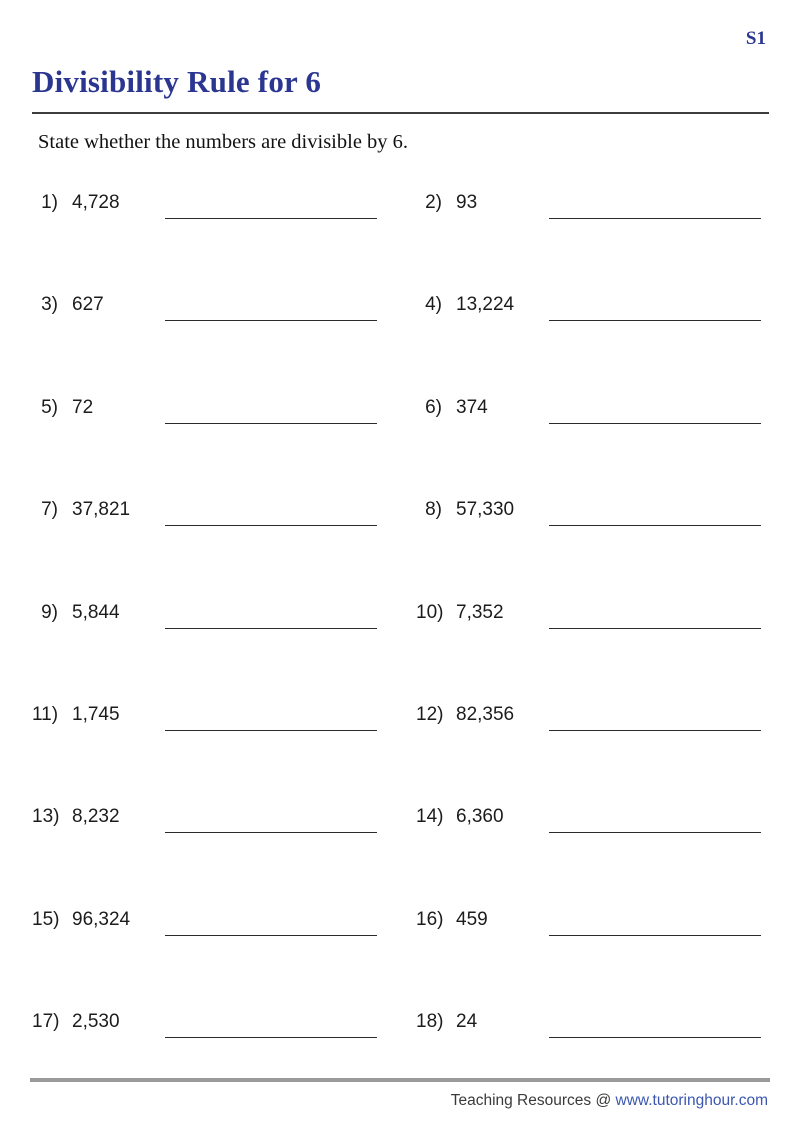  What do you see at coordinates (755, 38) in the screenshot?
I see `version-label: S1` at bounding box center [755, 38].